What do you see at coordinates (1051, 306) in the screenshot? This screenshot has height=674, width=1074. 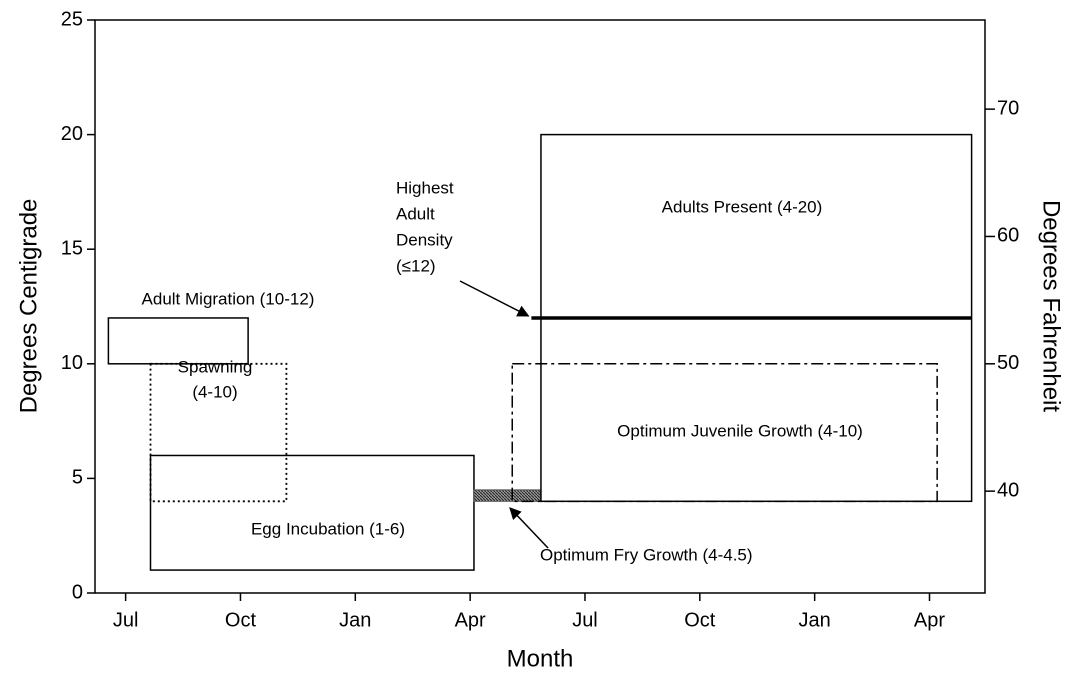 I see `y2-axis-label: Degrees Fahrenheit` at bounding box center [1051, 306].